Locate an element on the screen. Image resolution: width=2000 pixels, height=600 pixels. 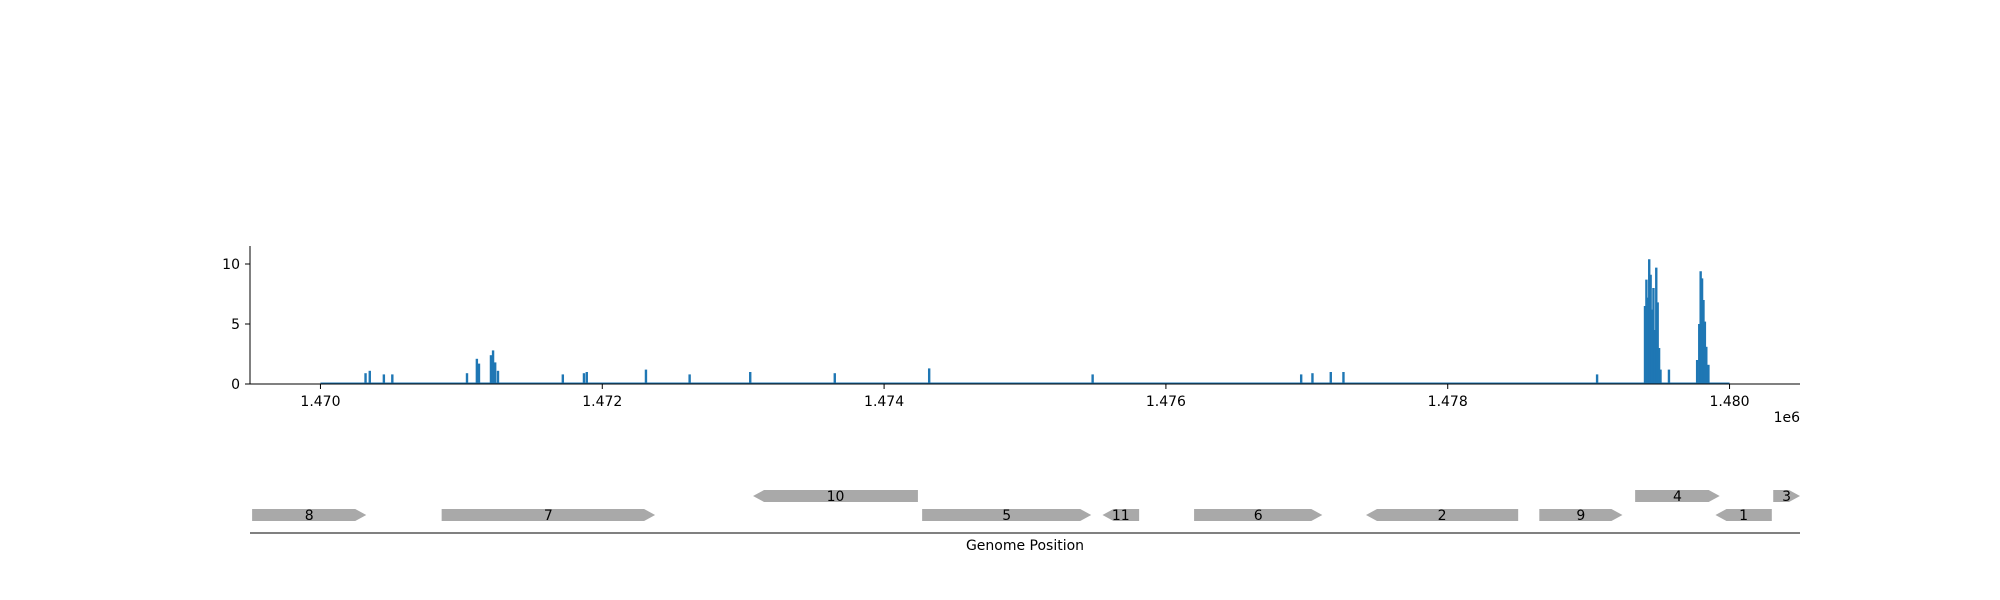
gene-label: 8 is located at coordinates (309, 516).